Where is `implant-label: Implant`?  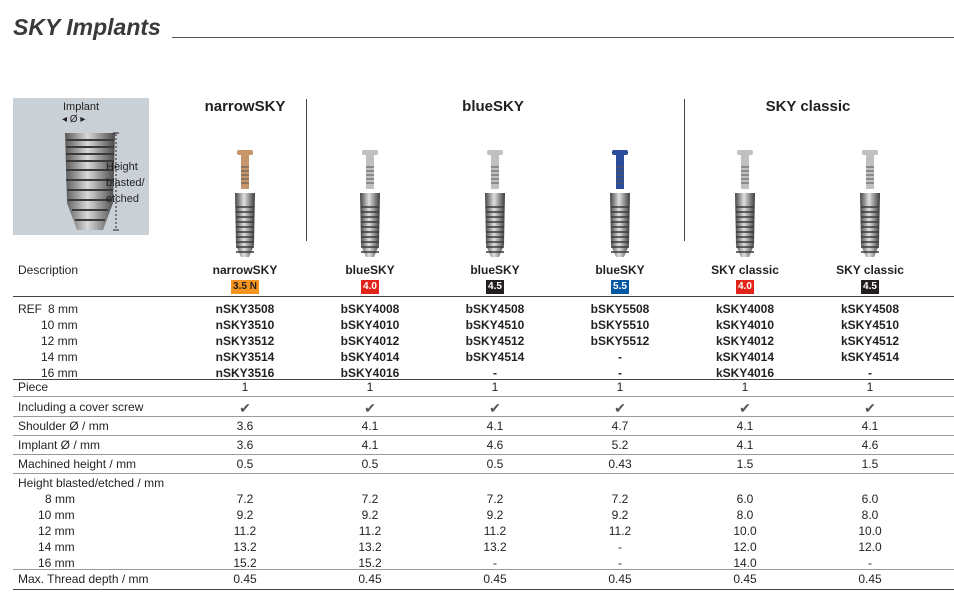 implant-label: Implant is located at coordinates (81, 107).